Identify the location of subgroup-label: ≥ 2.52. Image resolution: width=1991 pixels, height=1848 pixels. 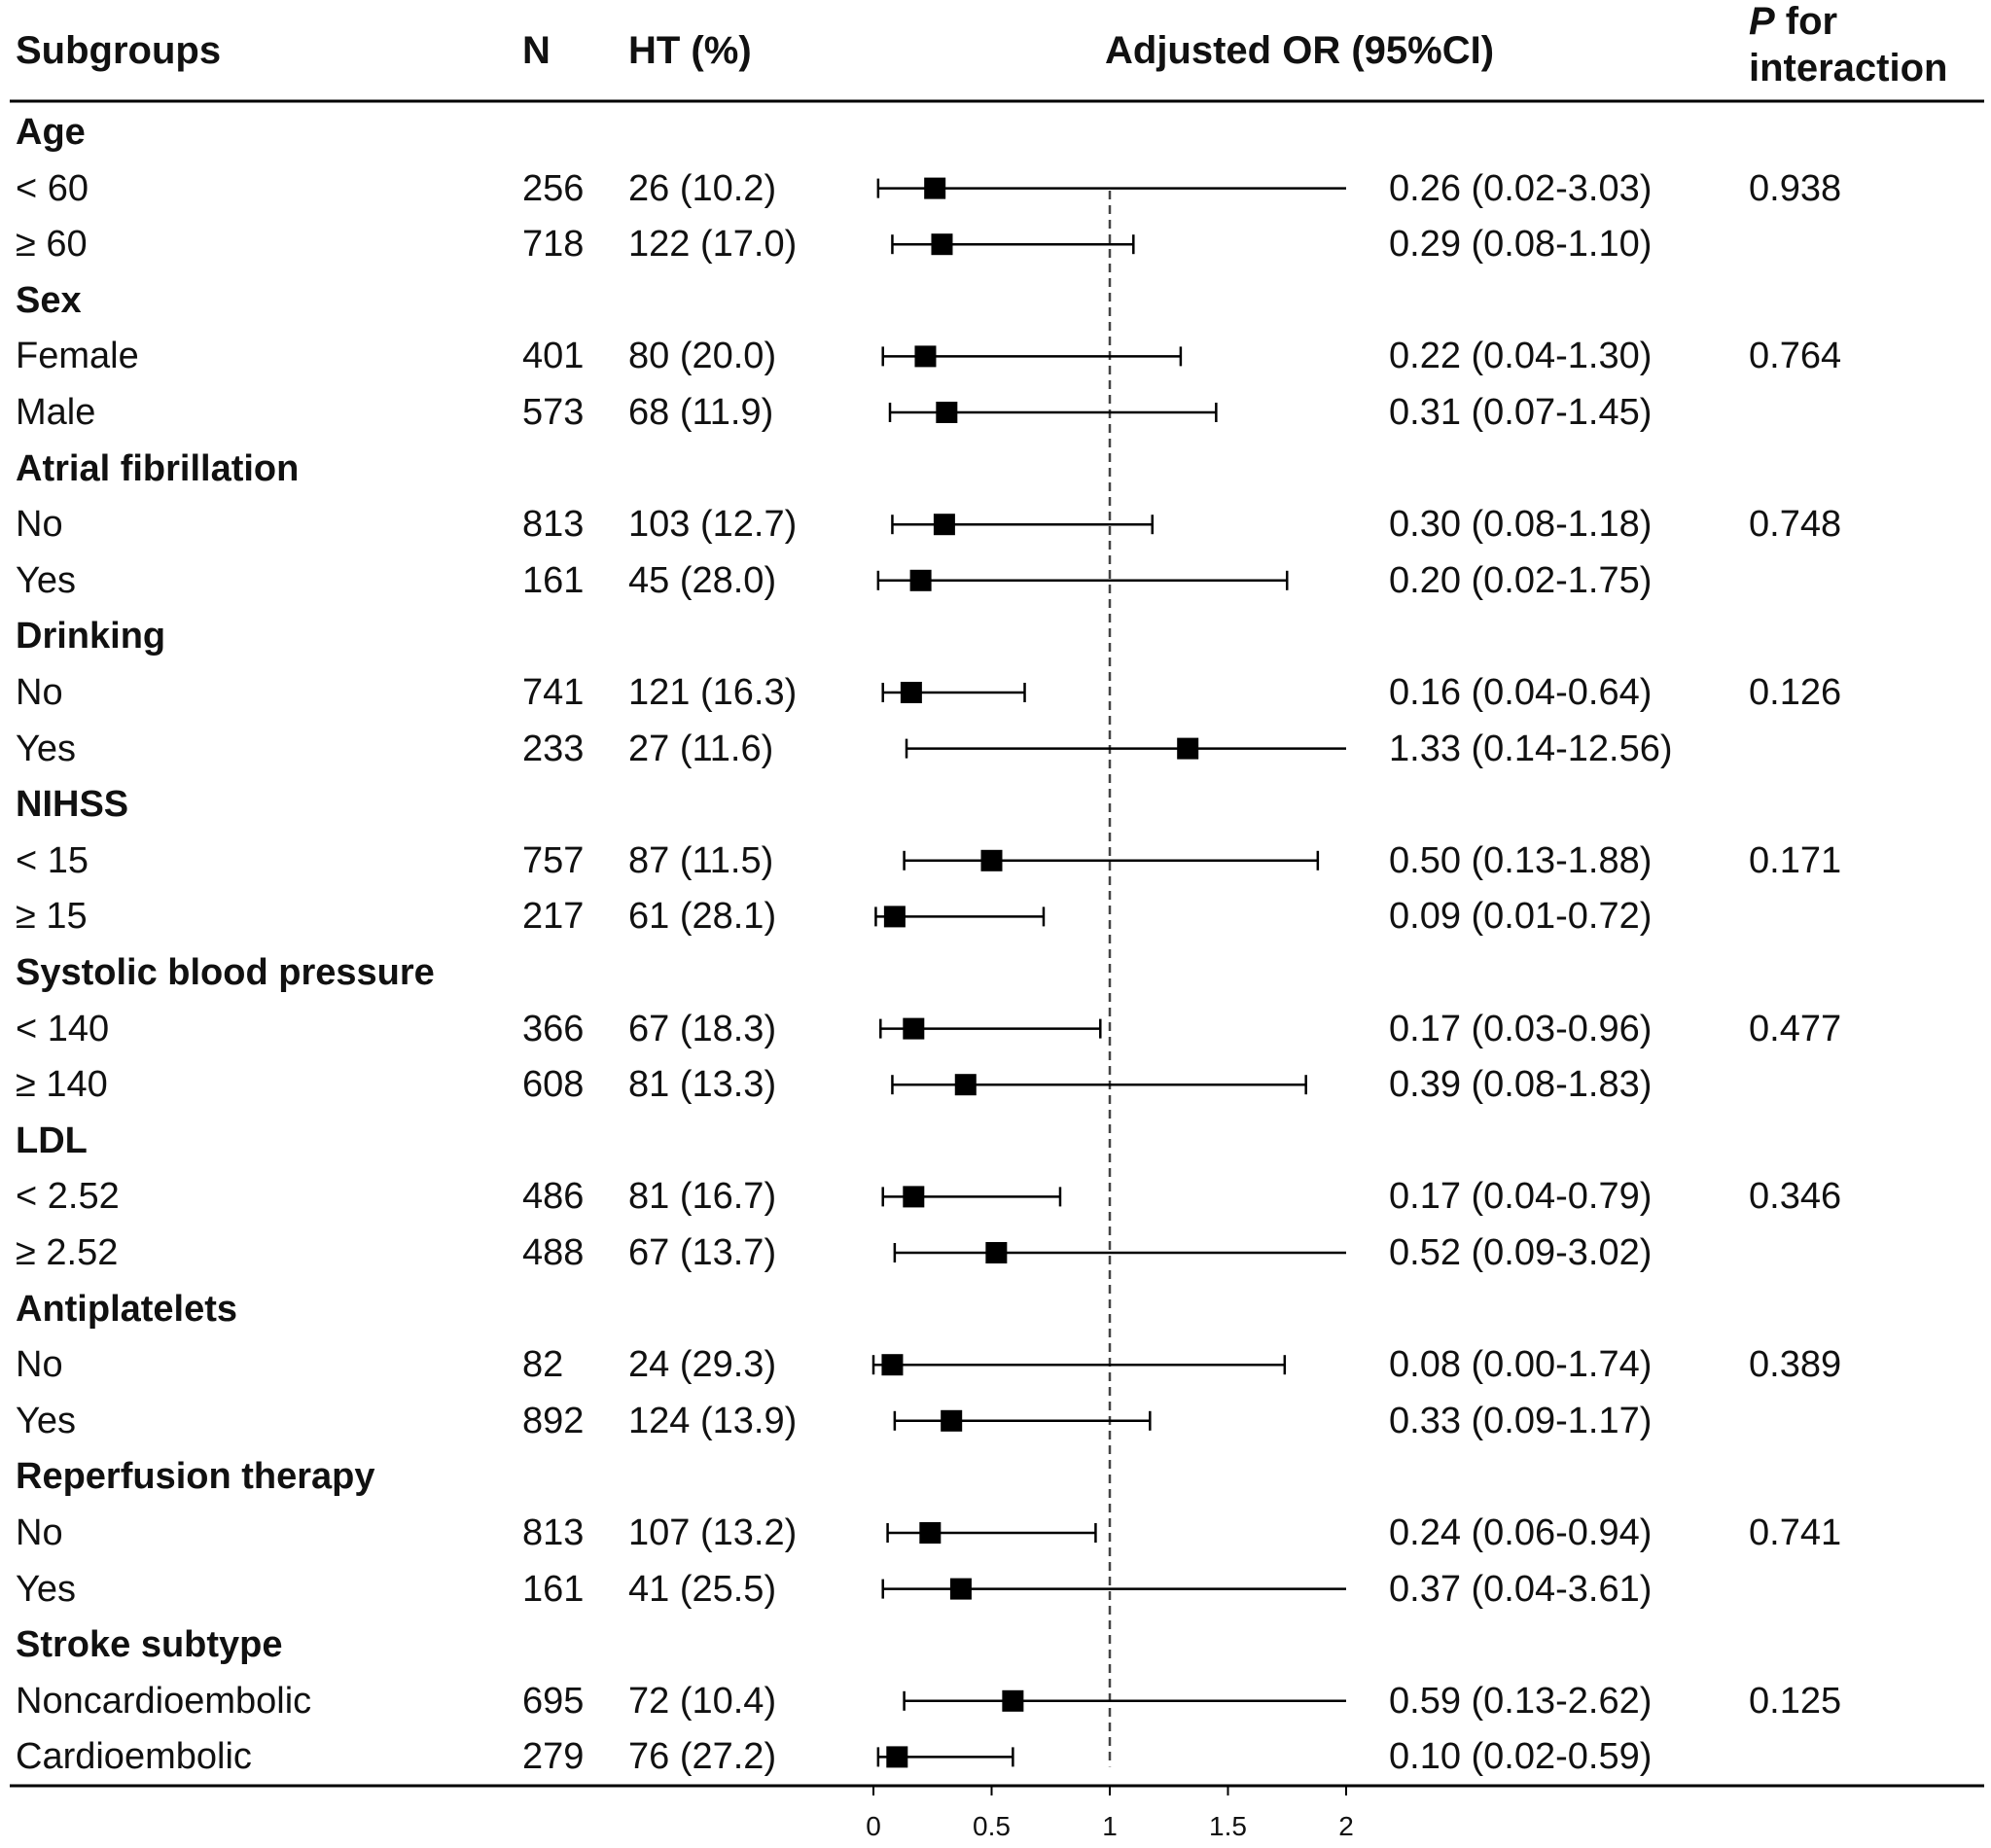
(67, 1252).